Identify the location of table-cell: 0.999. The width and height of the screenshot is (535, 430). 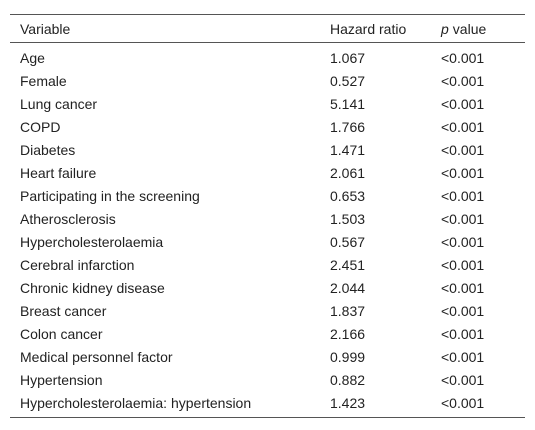
(348, 356).